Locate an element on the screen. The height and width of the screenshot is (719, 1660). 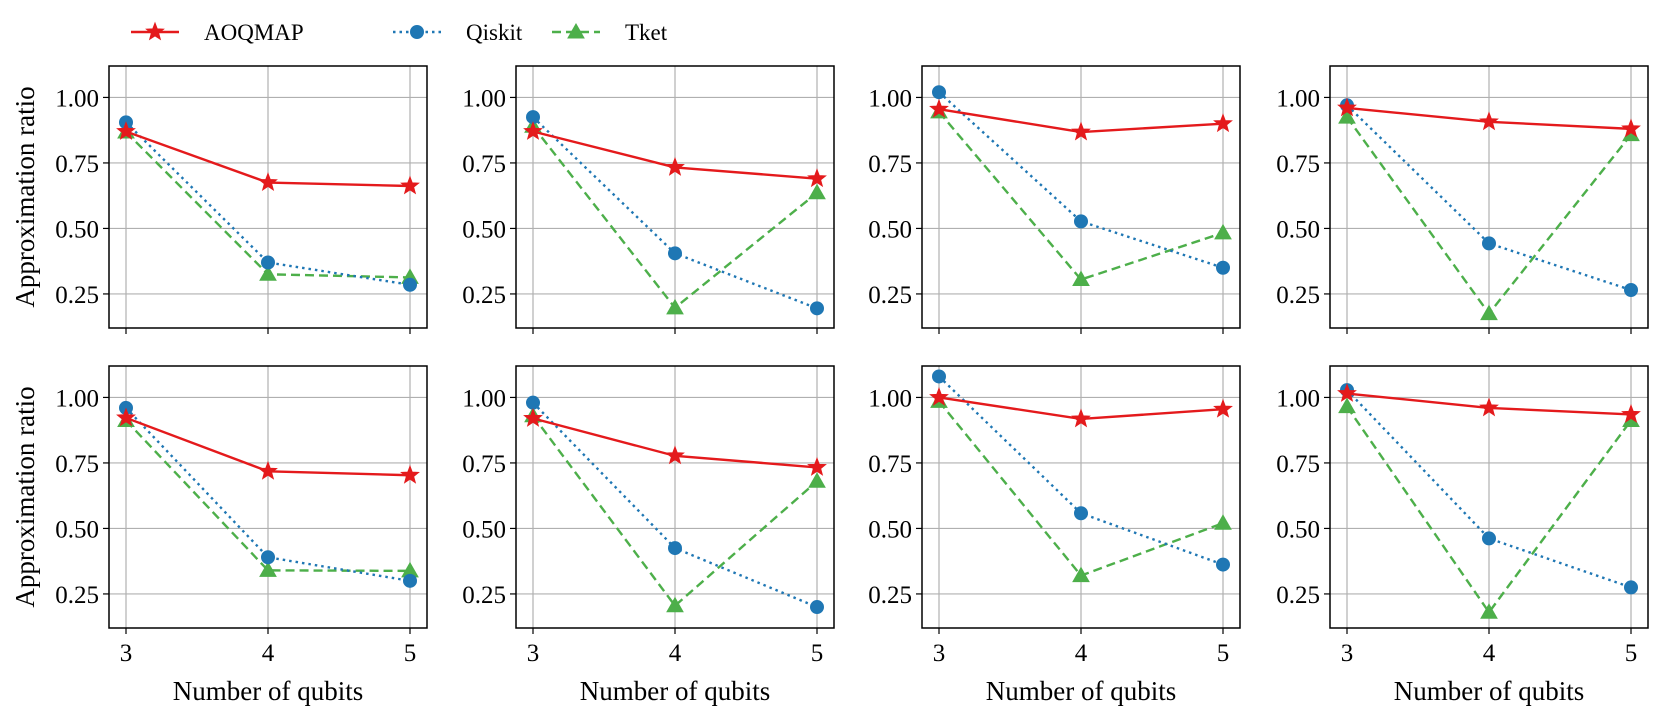
legend-label-aoqmap: AOQMAP is located at coordinates (254, 32).